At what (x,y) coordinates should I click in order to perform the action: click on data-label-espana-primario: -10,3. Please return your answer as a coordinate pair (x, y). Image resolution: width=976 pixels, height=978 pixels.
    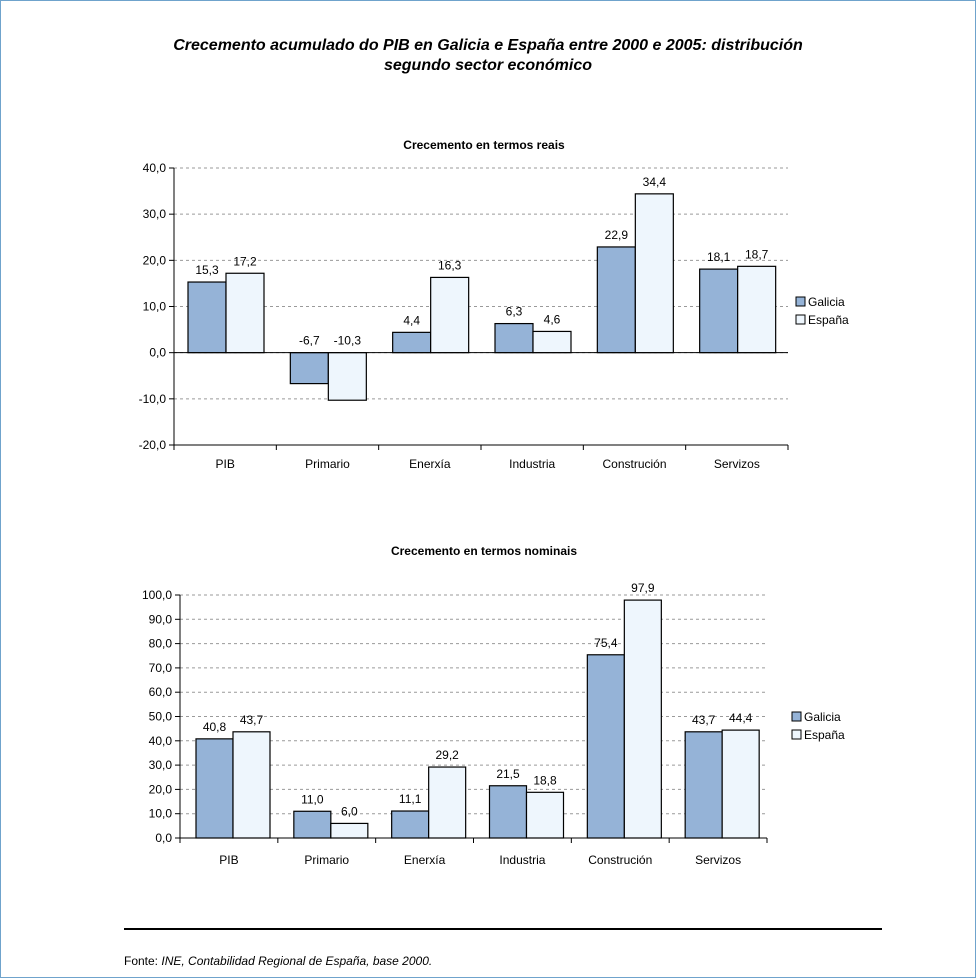
    Looking at the image, I should click on (348, 341).